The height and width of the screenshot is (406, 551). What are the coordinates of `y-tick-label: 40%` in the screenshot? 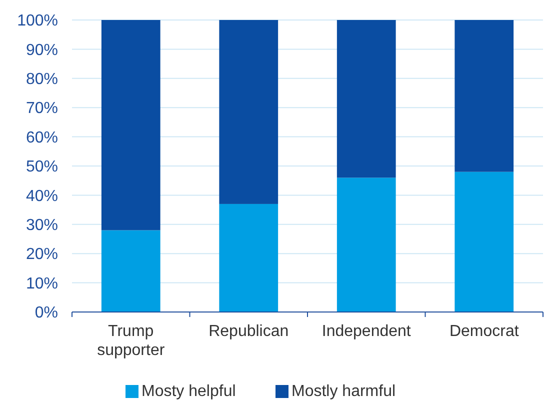 It's located at (42, 196).